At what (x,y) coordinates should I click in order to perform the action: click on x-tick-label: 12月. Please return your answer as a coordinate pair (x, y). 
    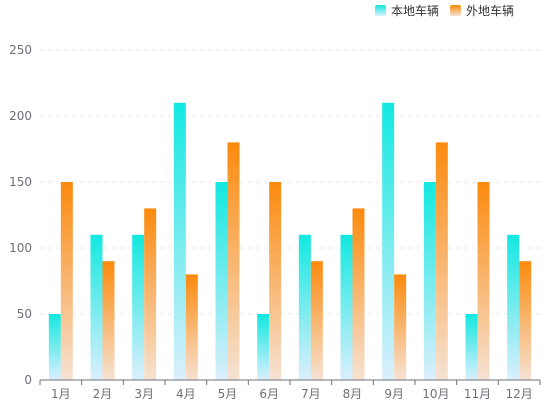
    Looking at the image, I should click on (519, 394).